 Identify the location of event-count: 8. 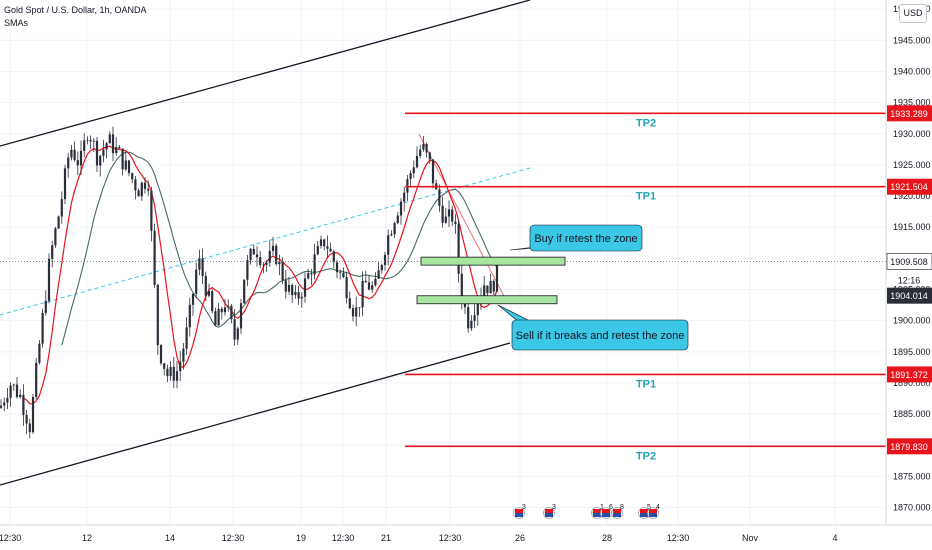
(622, 507).